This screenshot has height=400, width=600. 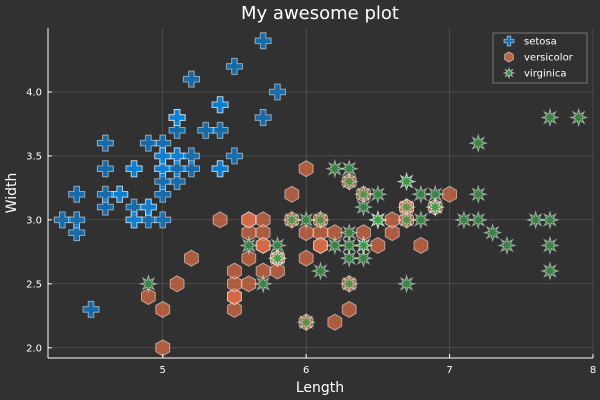 What do you see at coordinates (163, 370) in the screenshot?
I see `x-tick-label: 5` at bounding box center [163, 370].